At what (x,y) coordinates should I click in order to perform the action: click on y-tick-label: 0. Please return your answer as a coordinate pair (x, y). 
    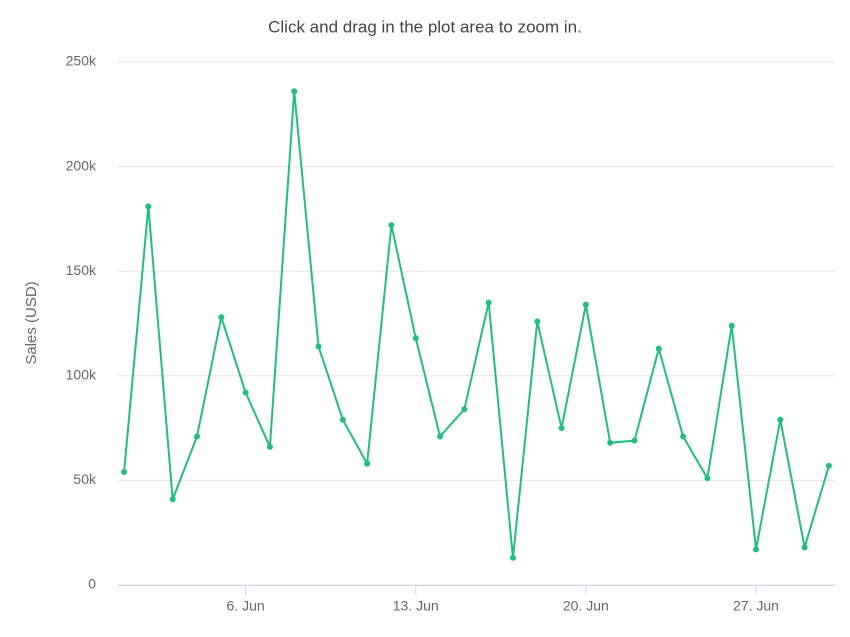
    Looking at the image, I should click on (92, 584).